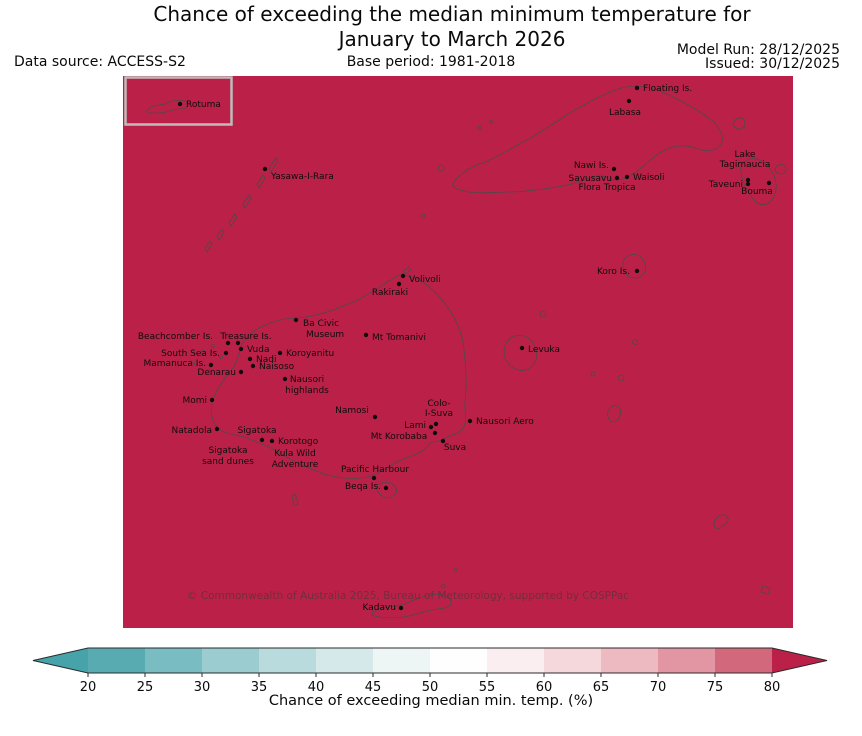 The height and width of the screenshot is (736, 862). I want to click on rotuma-inset, so click(178, 101).